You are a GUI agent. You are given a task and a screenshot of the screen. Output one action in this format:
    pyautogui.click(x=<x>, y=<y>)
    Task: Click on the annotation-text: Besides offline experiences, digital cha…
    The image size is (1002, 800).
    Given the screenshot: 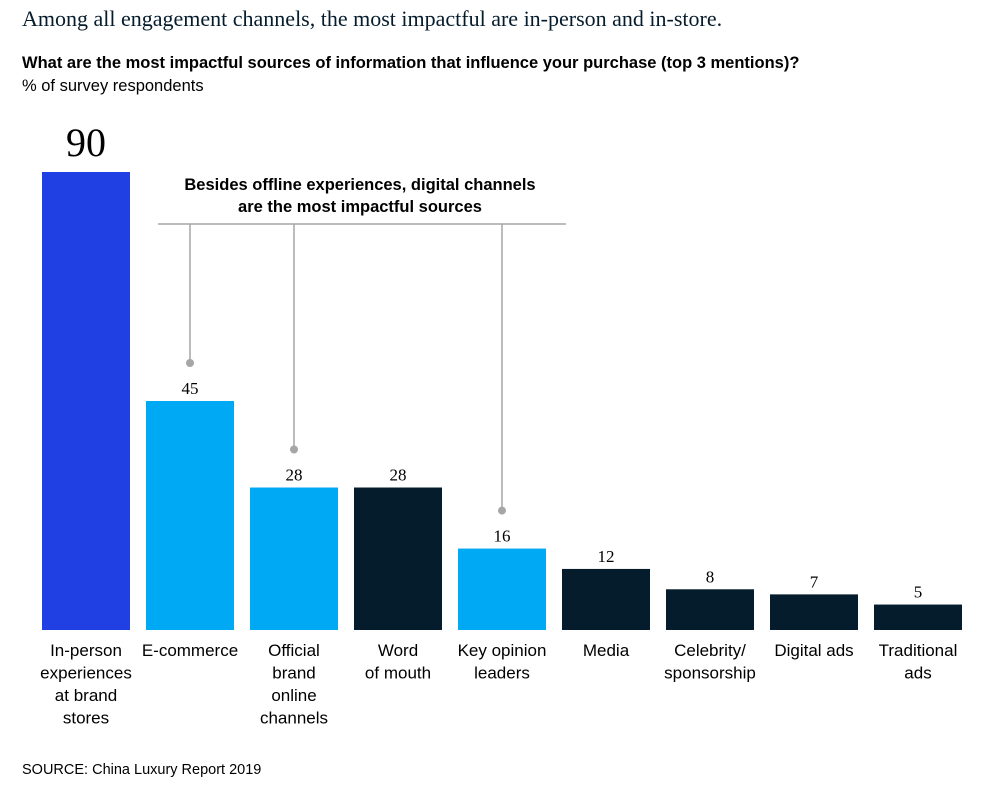 What is the action you would take?
    pyautogui.click(x=359, y=196)
    